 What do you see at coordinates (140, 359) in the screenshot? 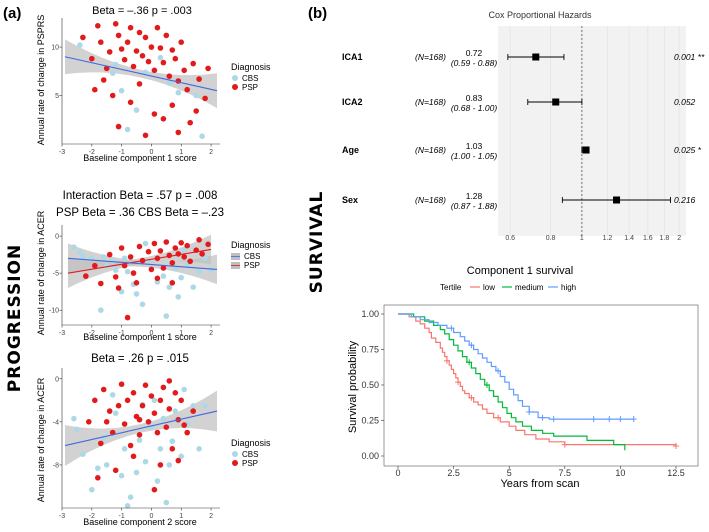
I see `scatter-3-title: Beta = .26 p = .015` at bounding box center [140, 359].